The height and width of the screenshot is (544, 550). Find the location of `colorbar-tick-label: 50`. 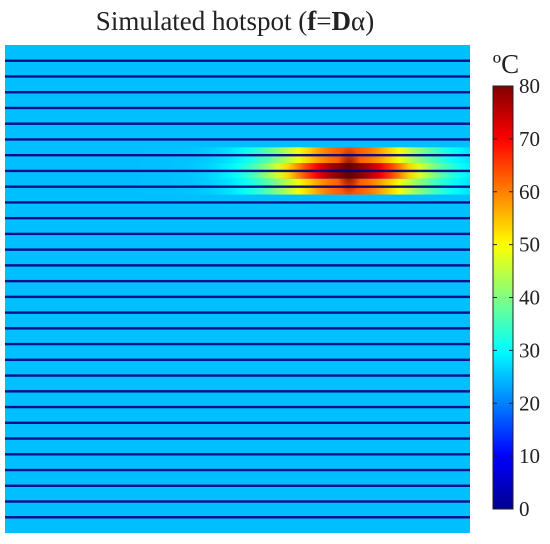

colorbar-tick-label: 50 is located at coordinates (529, 245).